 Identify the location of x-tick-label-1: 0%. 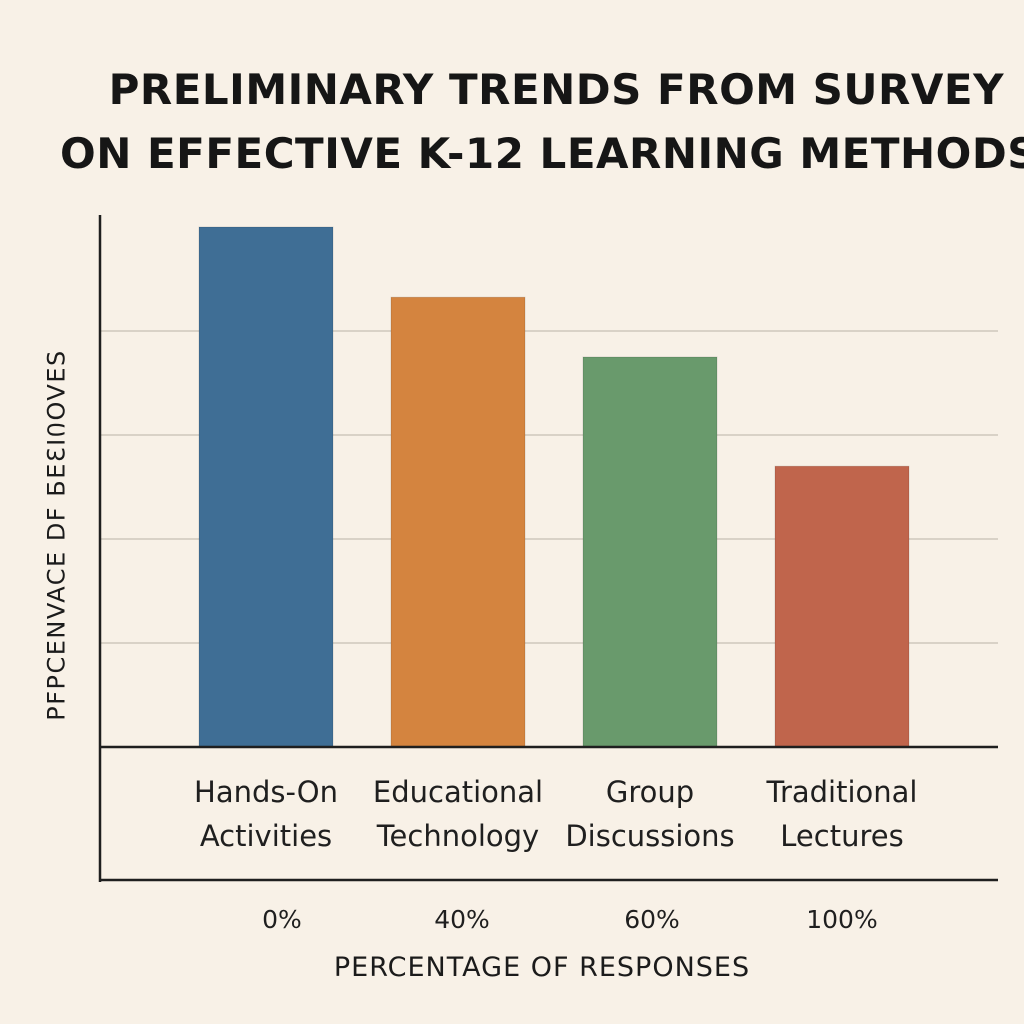
(282, 919).